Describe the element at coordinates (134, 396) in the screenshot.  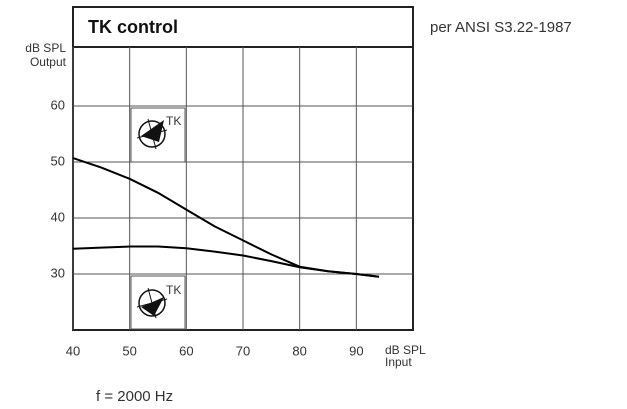
I see `annotation: f = 2000 Hz` at that location.